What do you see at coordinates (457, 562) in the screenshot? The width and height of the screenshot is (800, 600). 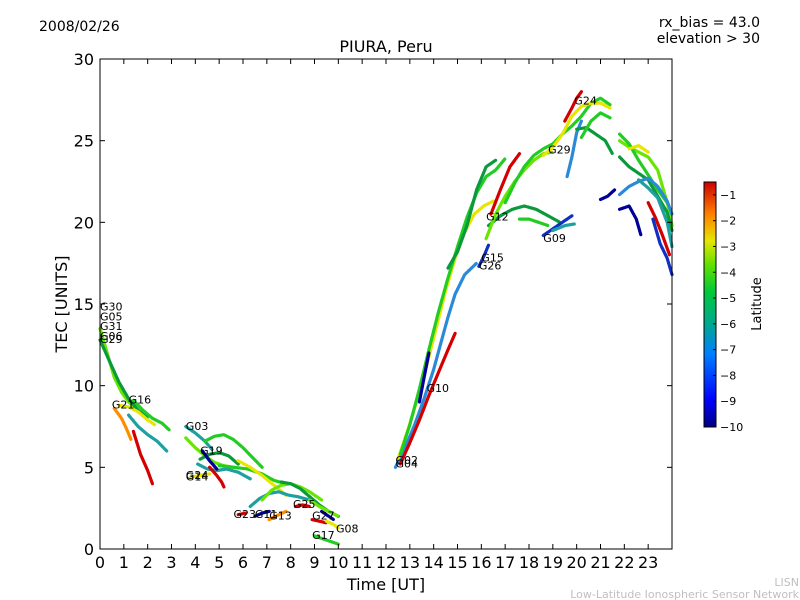 I see `x-tick-label: 15` at bounding box center [457, 562].